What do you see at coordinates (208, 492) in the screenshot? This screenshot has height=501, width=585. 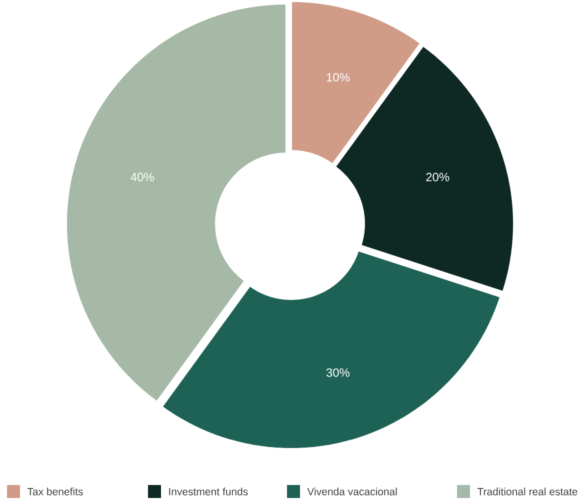 I see `legend-label: Investment funds` at bounding box center [208, 492].